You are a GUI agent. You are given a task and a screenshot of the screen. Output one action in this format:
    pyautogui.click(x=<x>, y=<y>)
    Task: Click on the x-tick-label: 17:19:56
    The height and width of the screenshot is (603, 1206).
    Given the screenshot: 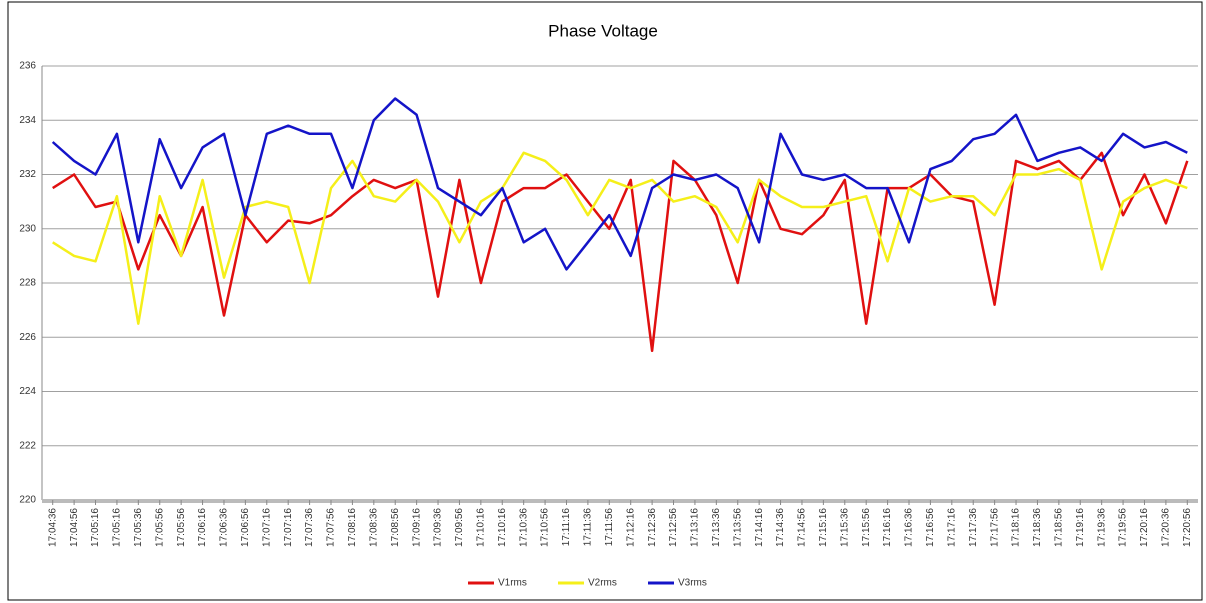 What is the action you would take?
    pyautogui.click(x=1123, y=527)
    